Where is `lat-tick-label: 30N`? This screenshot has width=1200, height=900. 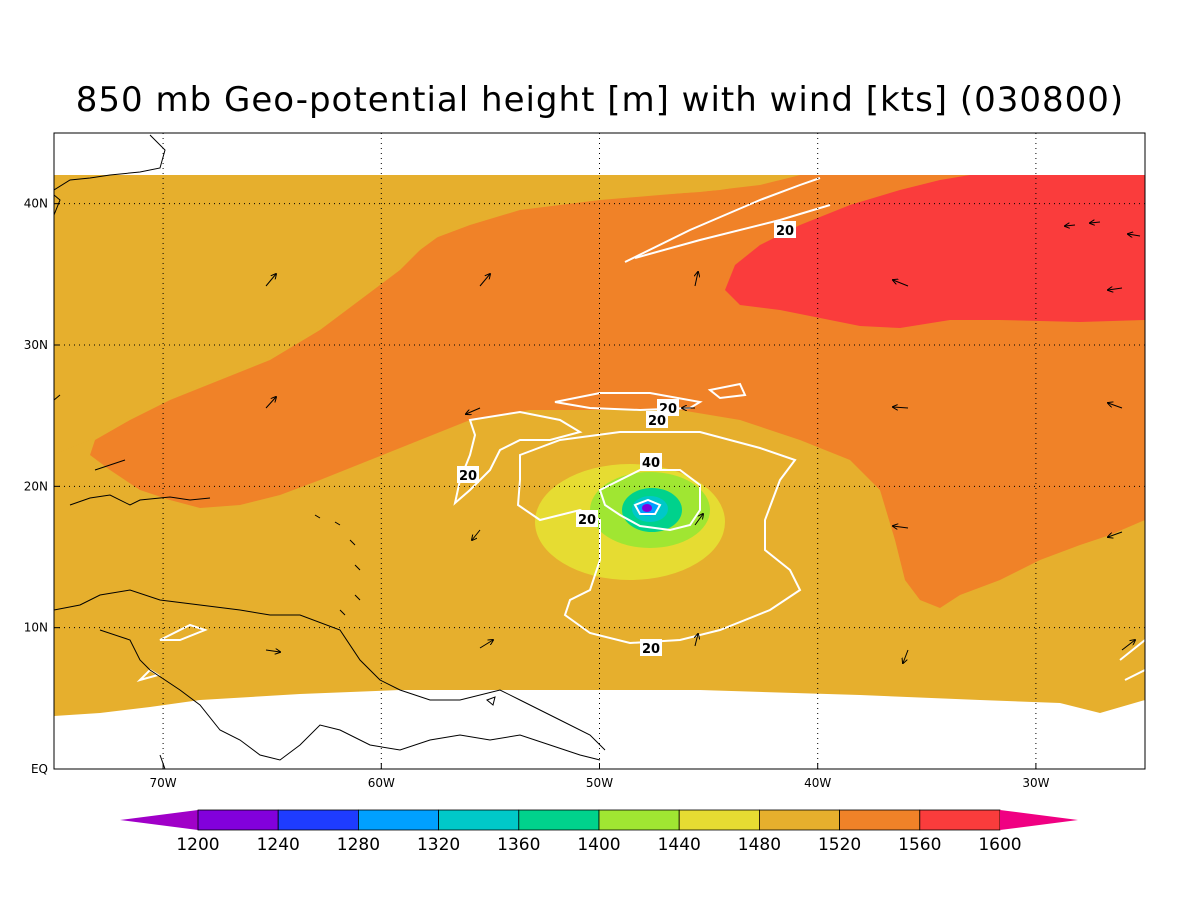 lat-tick-label: 30N is located at coordinates (36, 345).